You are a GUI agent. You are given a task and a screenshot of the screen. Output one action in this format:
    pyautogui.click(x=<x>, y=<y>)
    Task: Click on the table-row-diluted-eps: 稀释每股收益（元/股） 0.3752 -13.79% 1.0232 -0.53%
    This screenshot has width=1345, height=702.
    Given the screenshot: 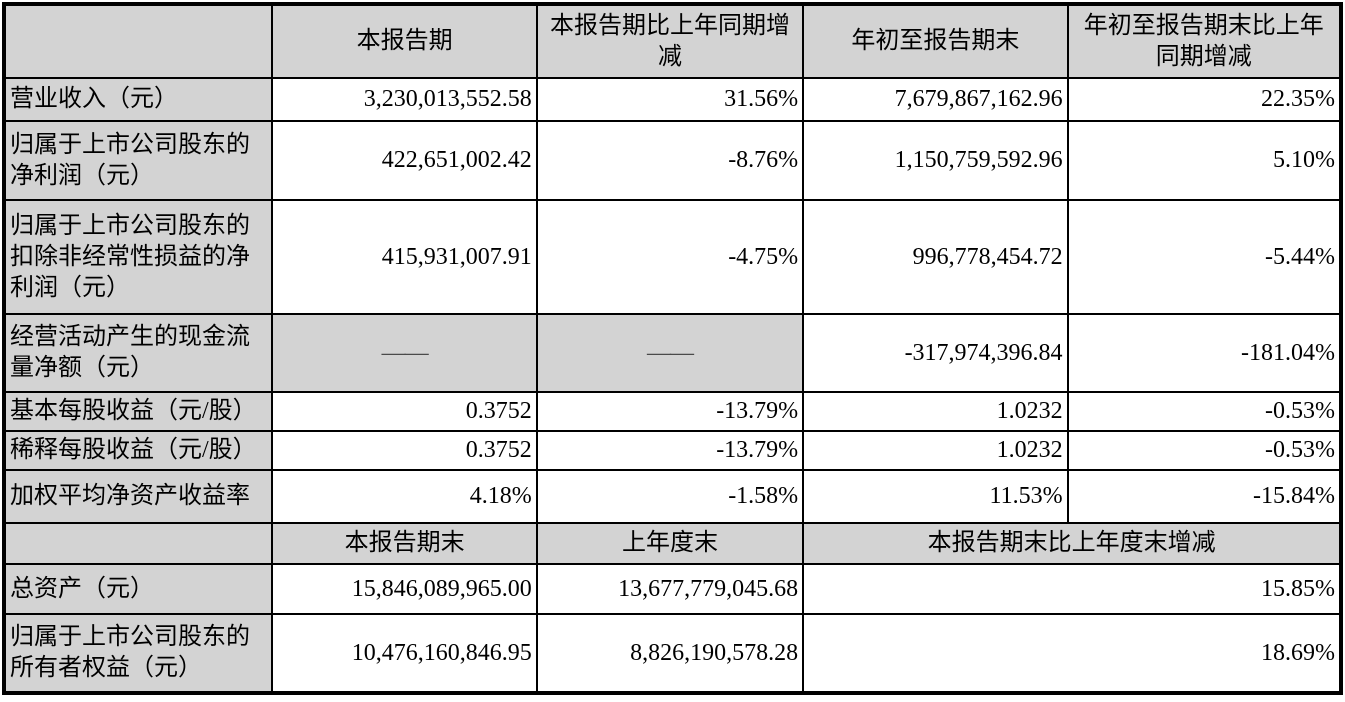 What is the action you would take?
    pyautogui.click(x=672, y=450)
    